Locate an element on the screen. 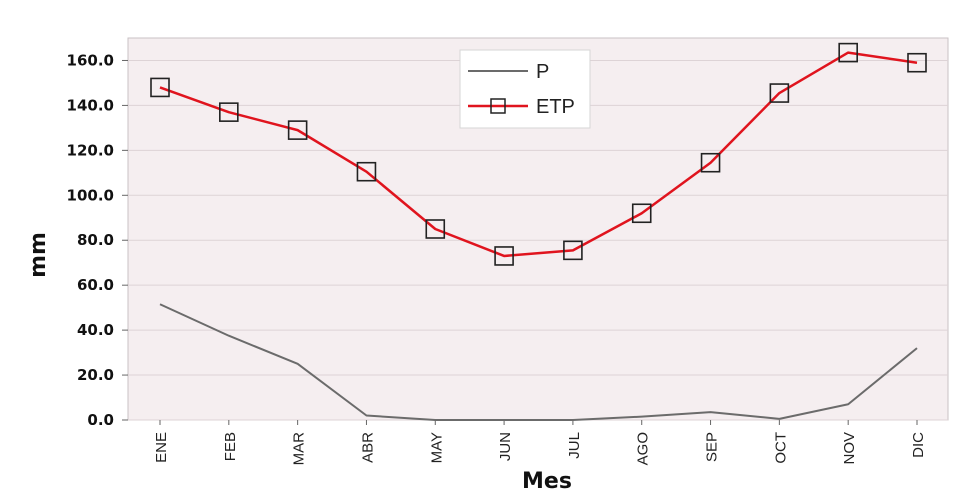 This screenshot has height=494, width=959. y-tick-label: 80.0 is located at coordinates (95, 240).